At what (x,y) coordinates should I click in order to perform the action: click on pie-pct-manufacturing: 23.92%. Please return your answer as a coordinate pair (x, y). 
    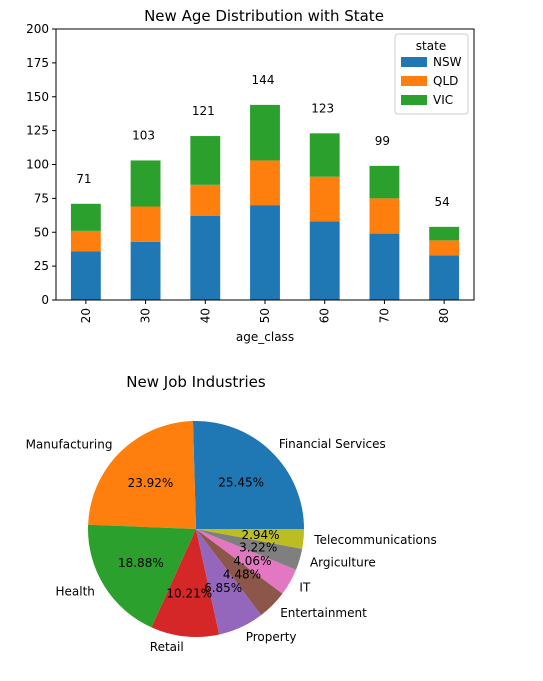
    Looking at the image, I should click on (151, 483).